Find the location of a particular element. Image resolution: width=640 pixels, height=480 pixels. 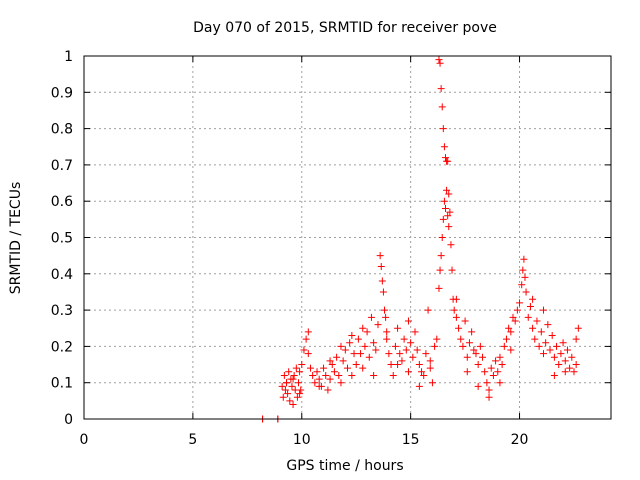

x-tick-label: 10 is located at coordinates (302, 440).